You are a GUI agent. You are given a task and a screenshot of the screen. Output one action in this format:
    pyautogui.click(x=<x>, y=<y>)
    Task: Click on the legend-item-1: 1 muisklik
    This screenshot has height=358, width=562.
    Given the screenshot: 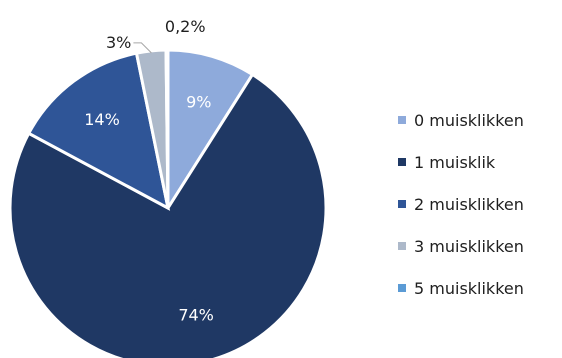 What is the action you would take?
    pyautogui.click(x=461, y=162)
    